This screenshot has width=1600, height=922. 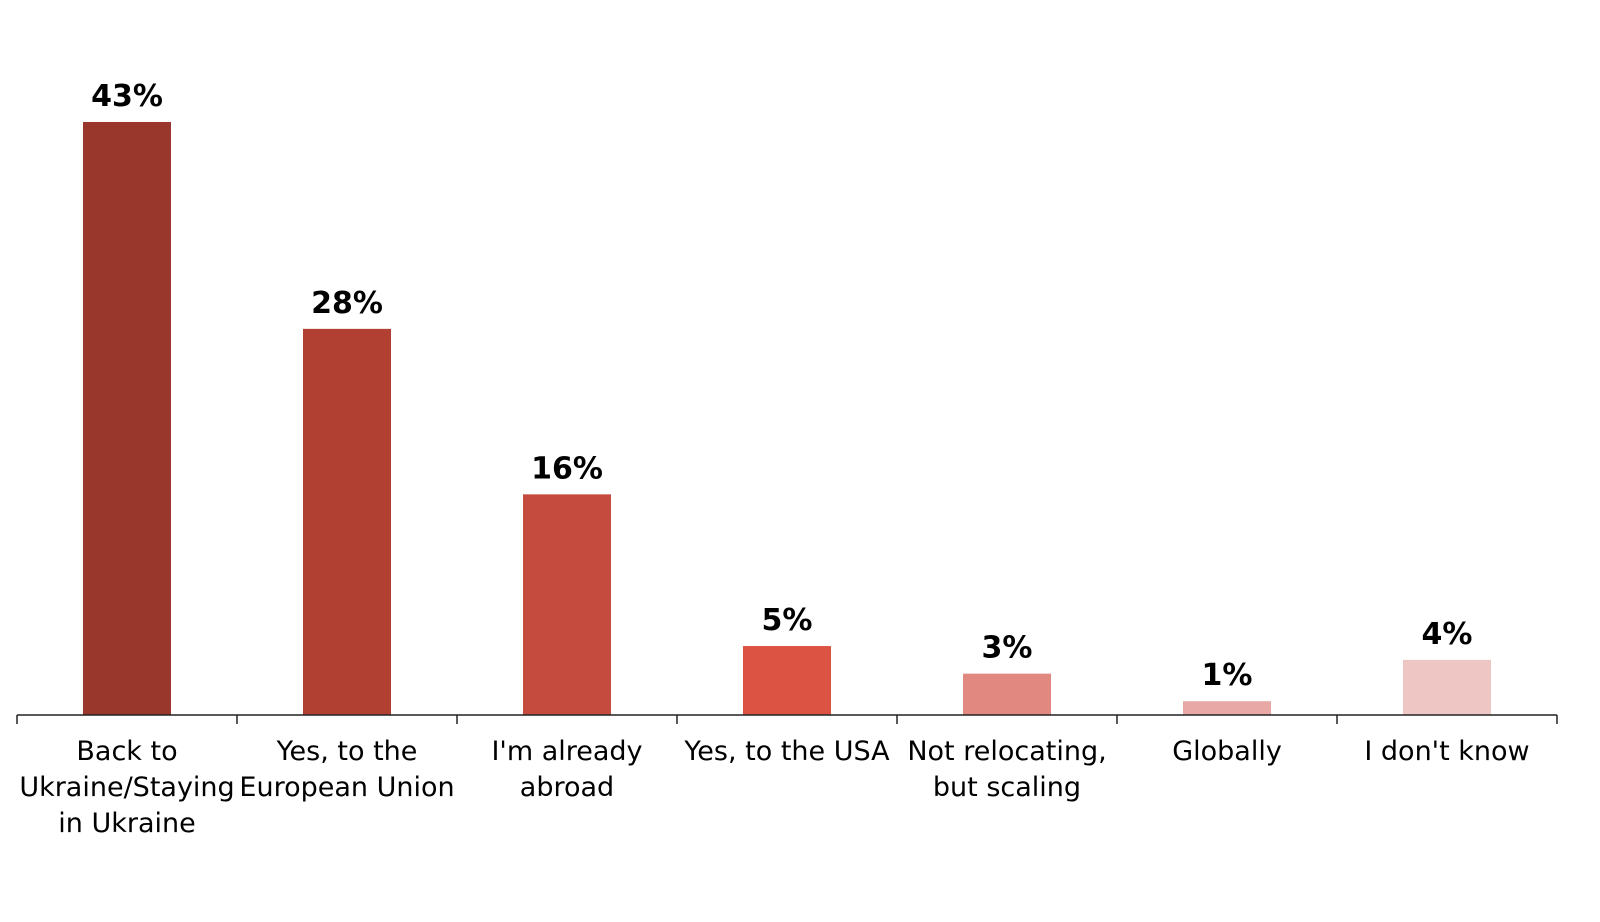 What do you see at coordinates (1227, 675) in the screenshot?
I see `bar-value-label: 1%` at bounding box center [1227, 675].